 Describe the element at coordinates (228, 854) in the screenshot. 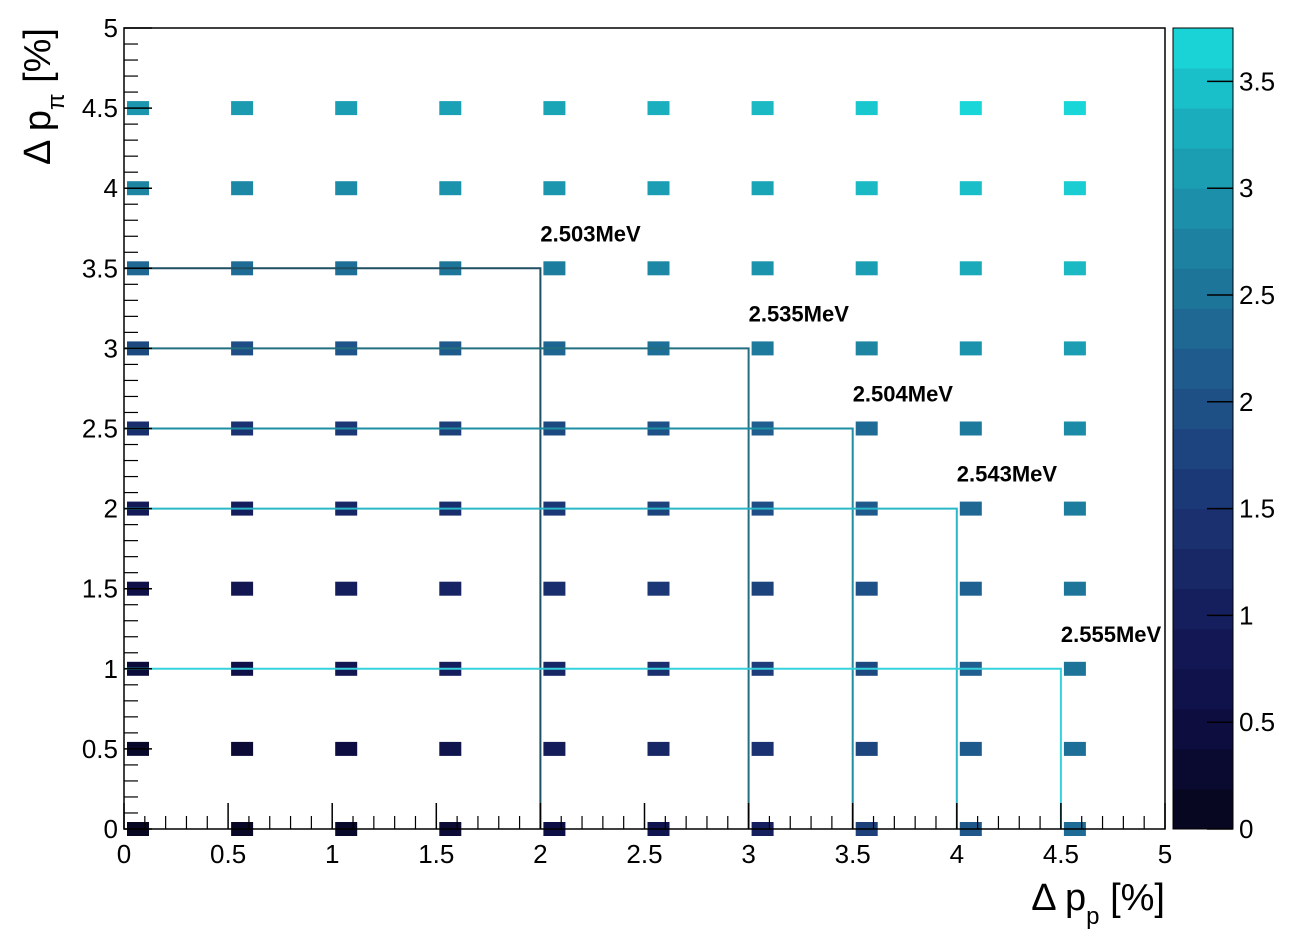

I see `x-tick-label: 0.5` at that location.